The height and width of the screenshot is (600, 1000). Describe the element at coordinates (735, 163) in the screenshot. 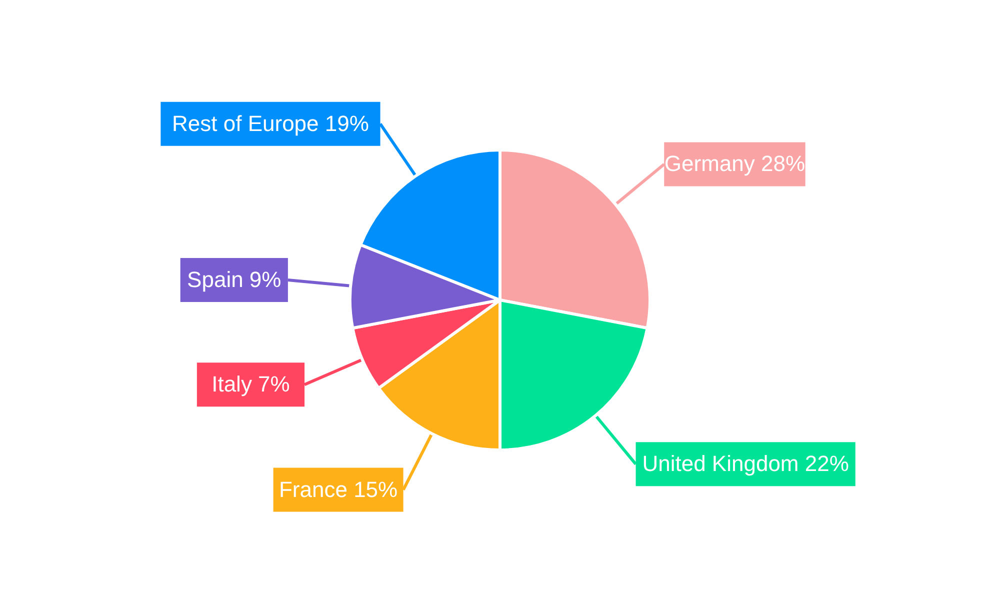

I see `slice-label: Germany 28%` at that location.